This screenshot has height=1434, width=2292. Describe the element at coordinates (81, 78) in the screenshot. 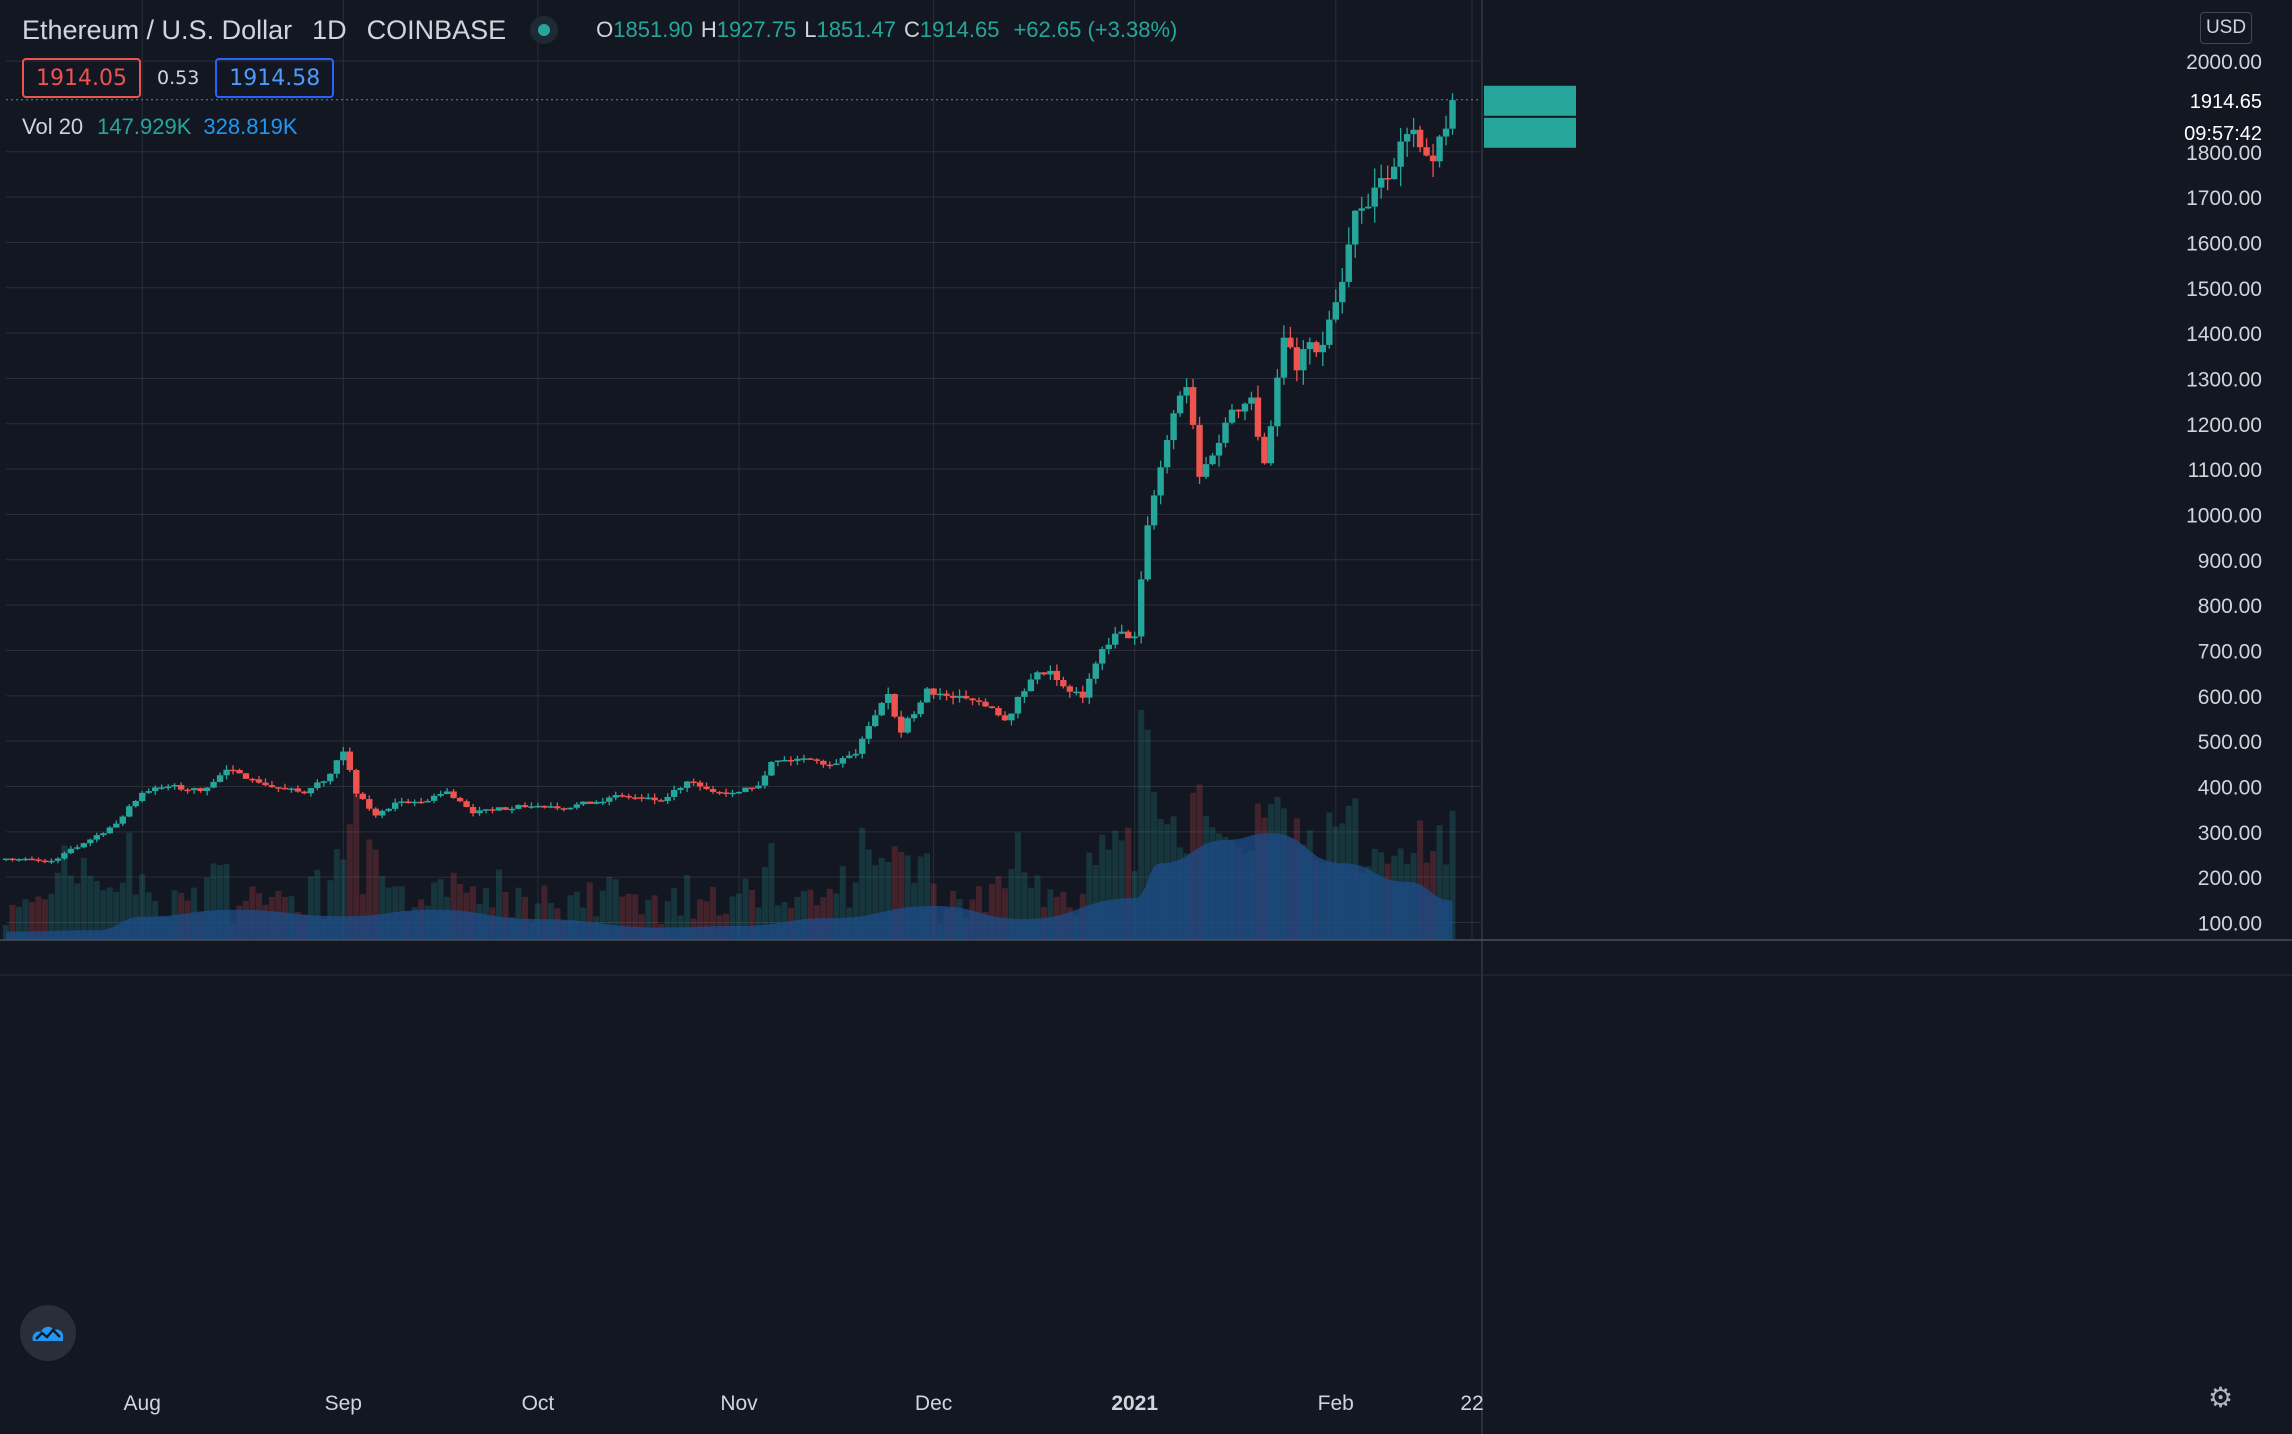

I see `bid-price-button: 1914.05` at that location.